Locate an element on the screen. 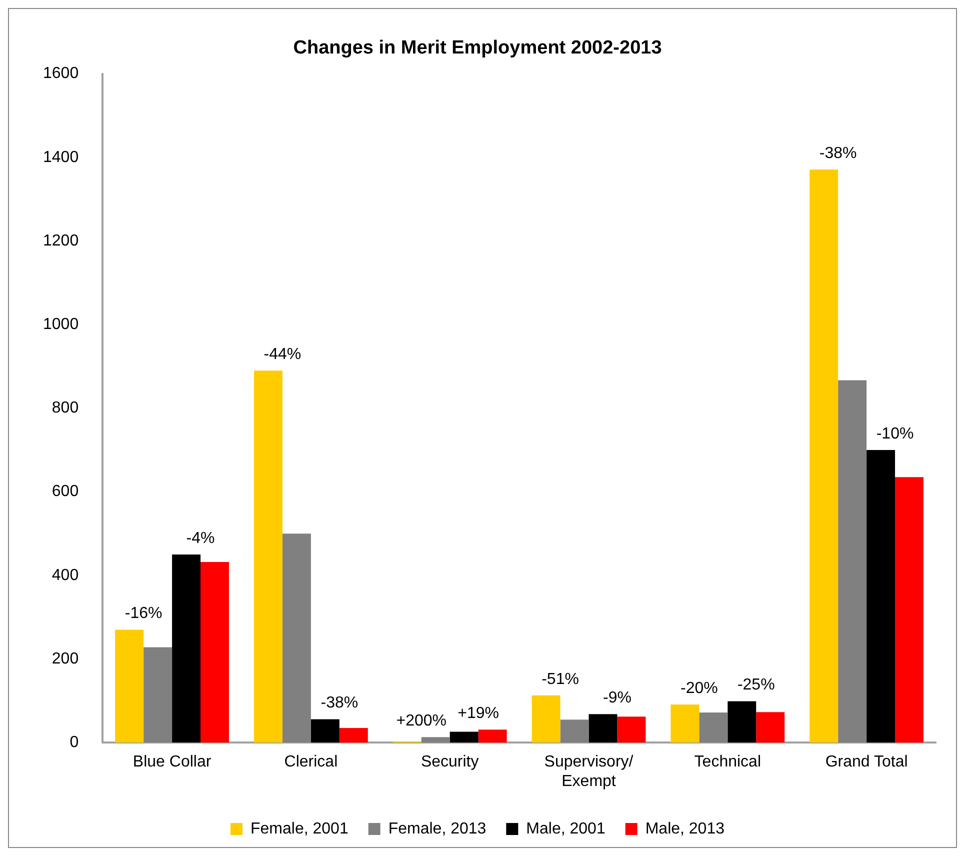 The width and height of the screenshot is (965, 856). y-tick-label: 1000 is located at coordinates (61, 325).